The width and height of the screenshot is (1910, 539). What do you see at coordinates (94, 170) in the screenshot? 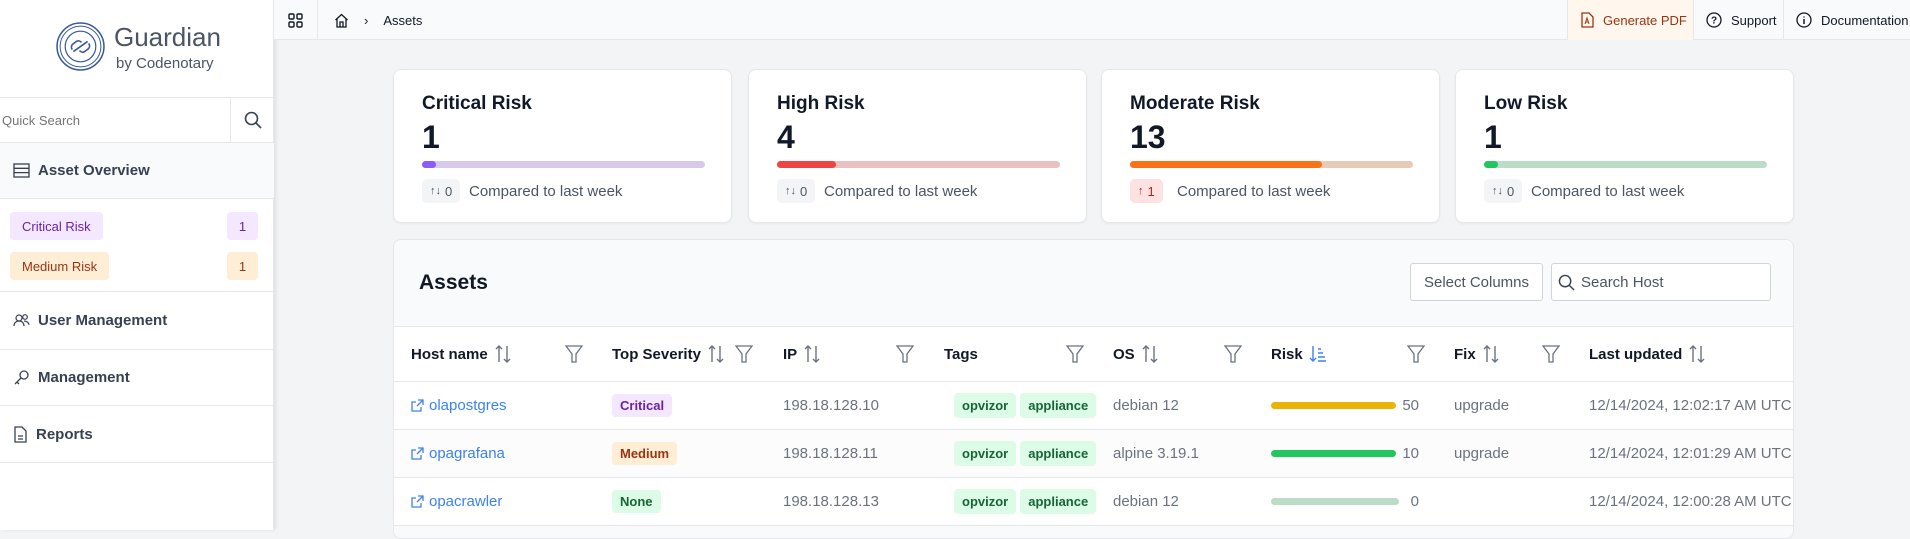
I see `sidebar-item-label: Asset Overview` at bounding box center [94, 170].